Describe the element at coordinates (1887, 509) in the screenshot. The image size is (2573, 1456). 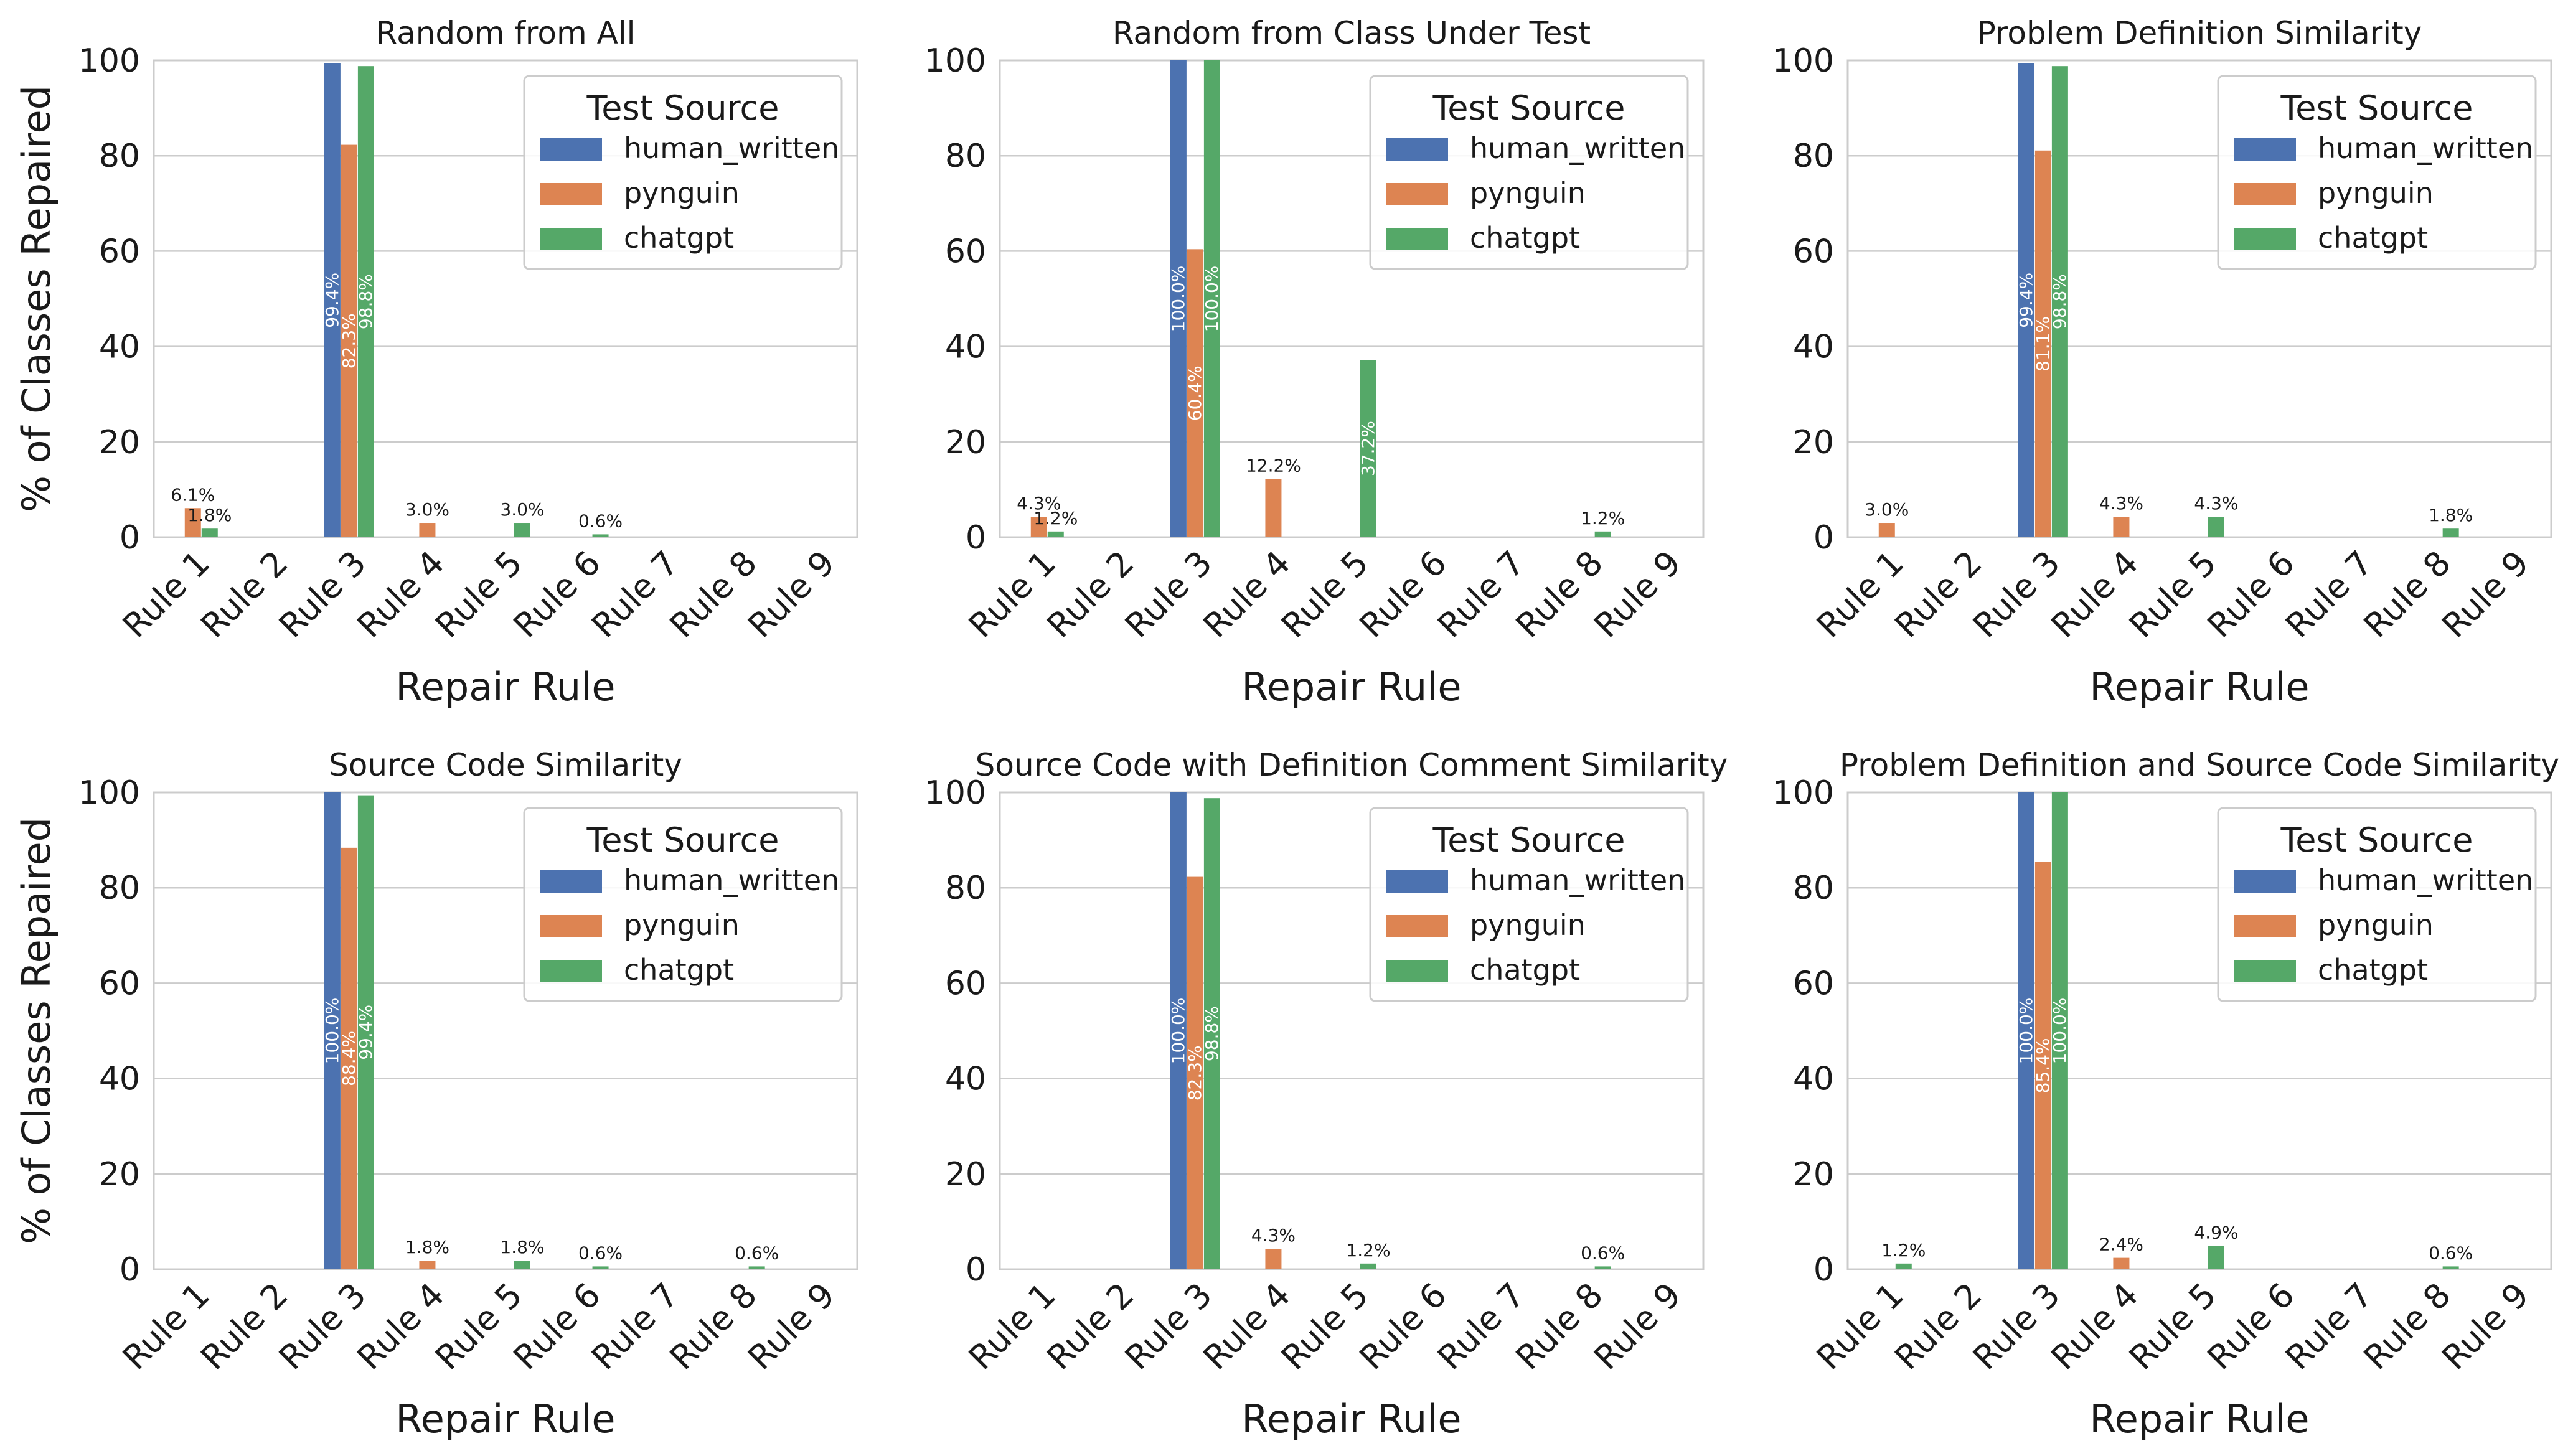
I see `bar-value-label: 3.0%` at that location.